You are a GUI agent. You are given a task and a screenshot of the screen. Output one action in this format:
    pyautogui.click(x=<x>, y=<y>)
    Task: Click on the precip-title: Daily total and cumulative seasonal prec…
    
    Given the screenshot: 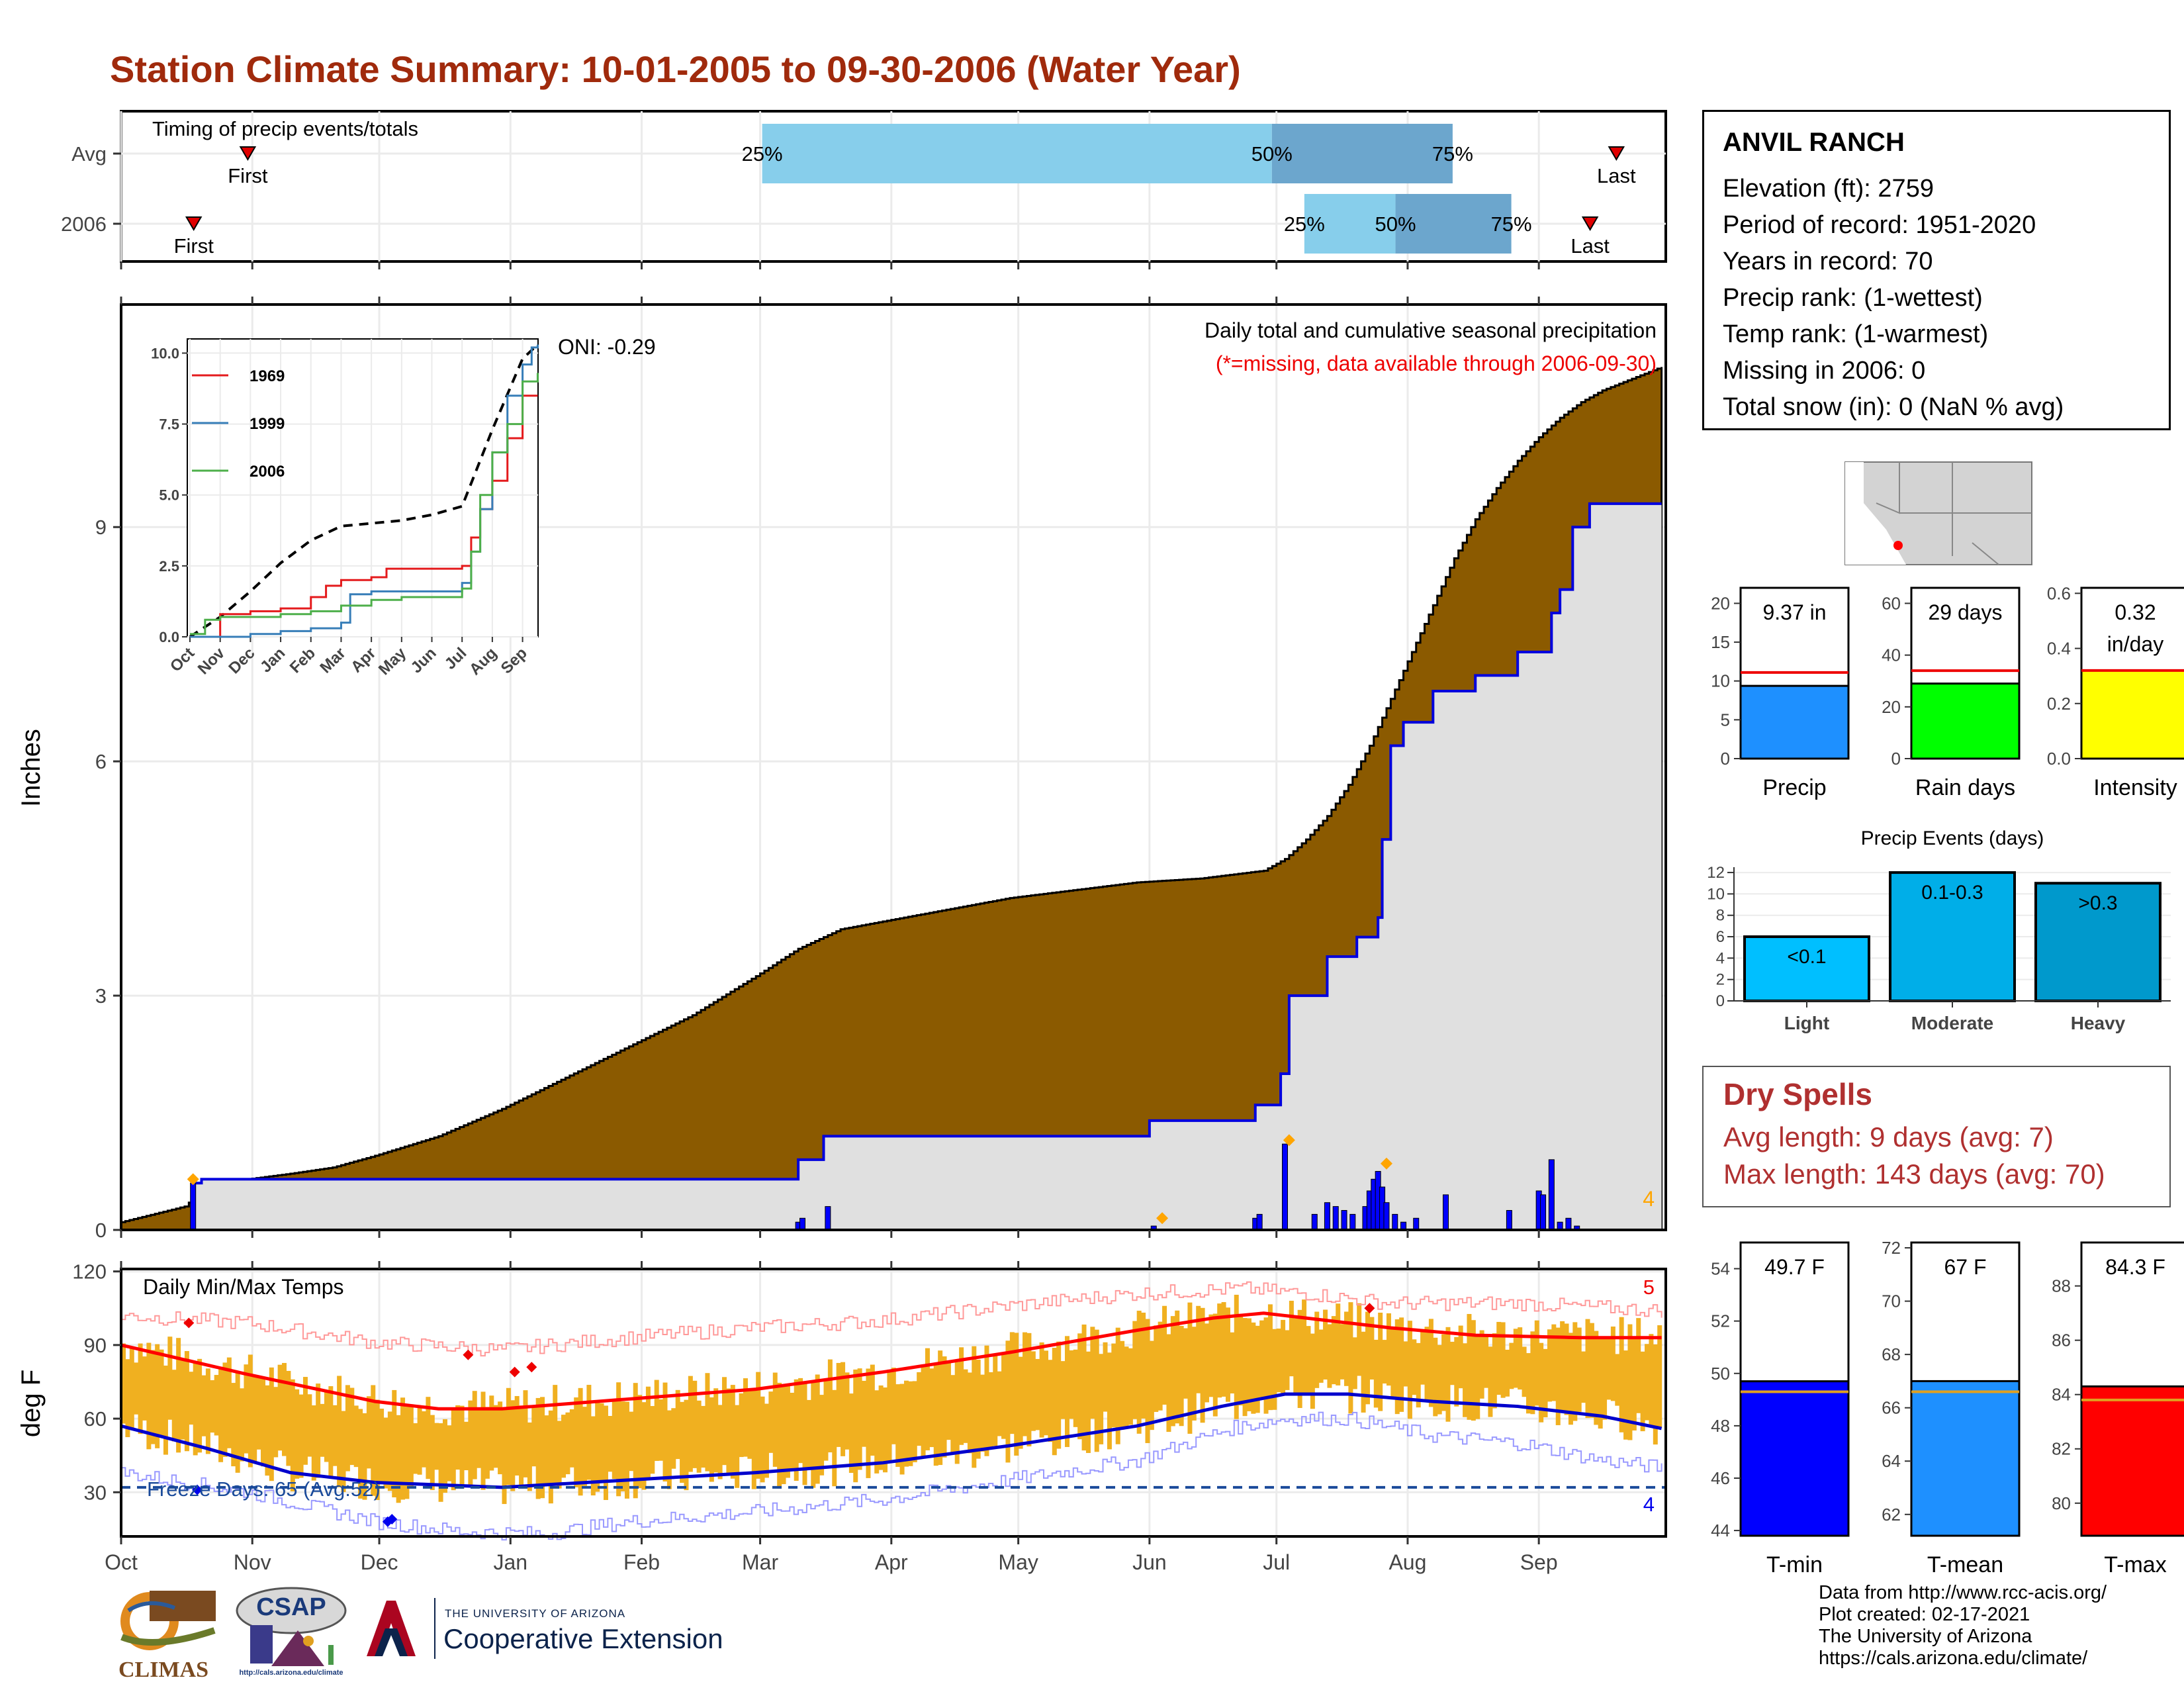 What is the action you would take?
    pyautogui.click(x=1431, y=330)
    